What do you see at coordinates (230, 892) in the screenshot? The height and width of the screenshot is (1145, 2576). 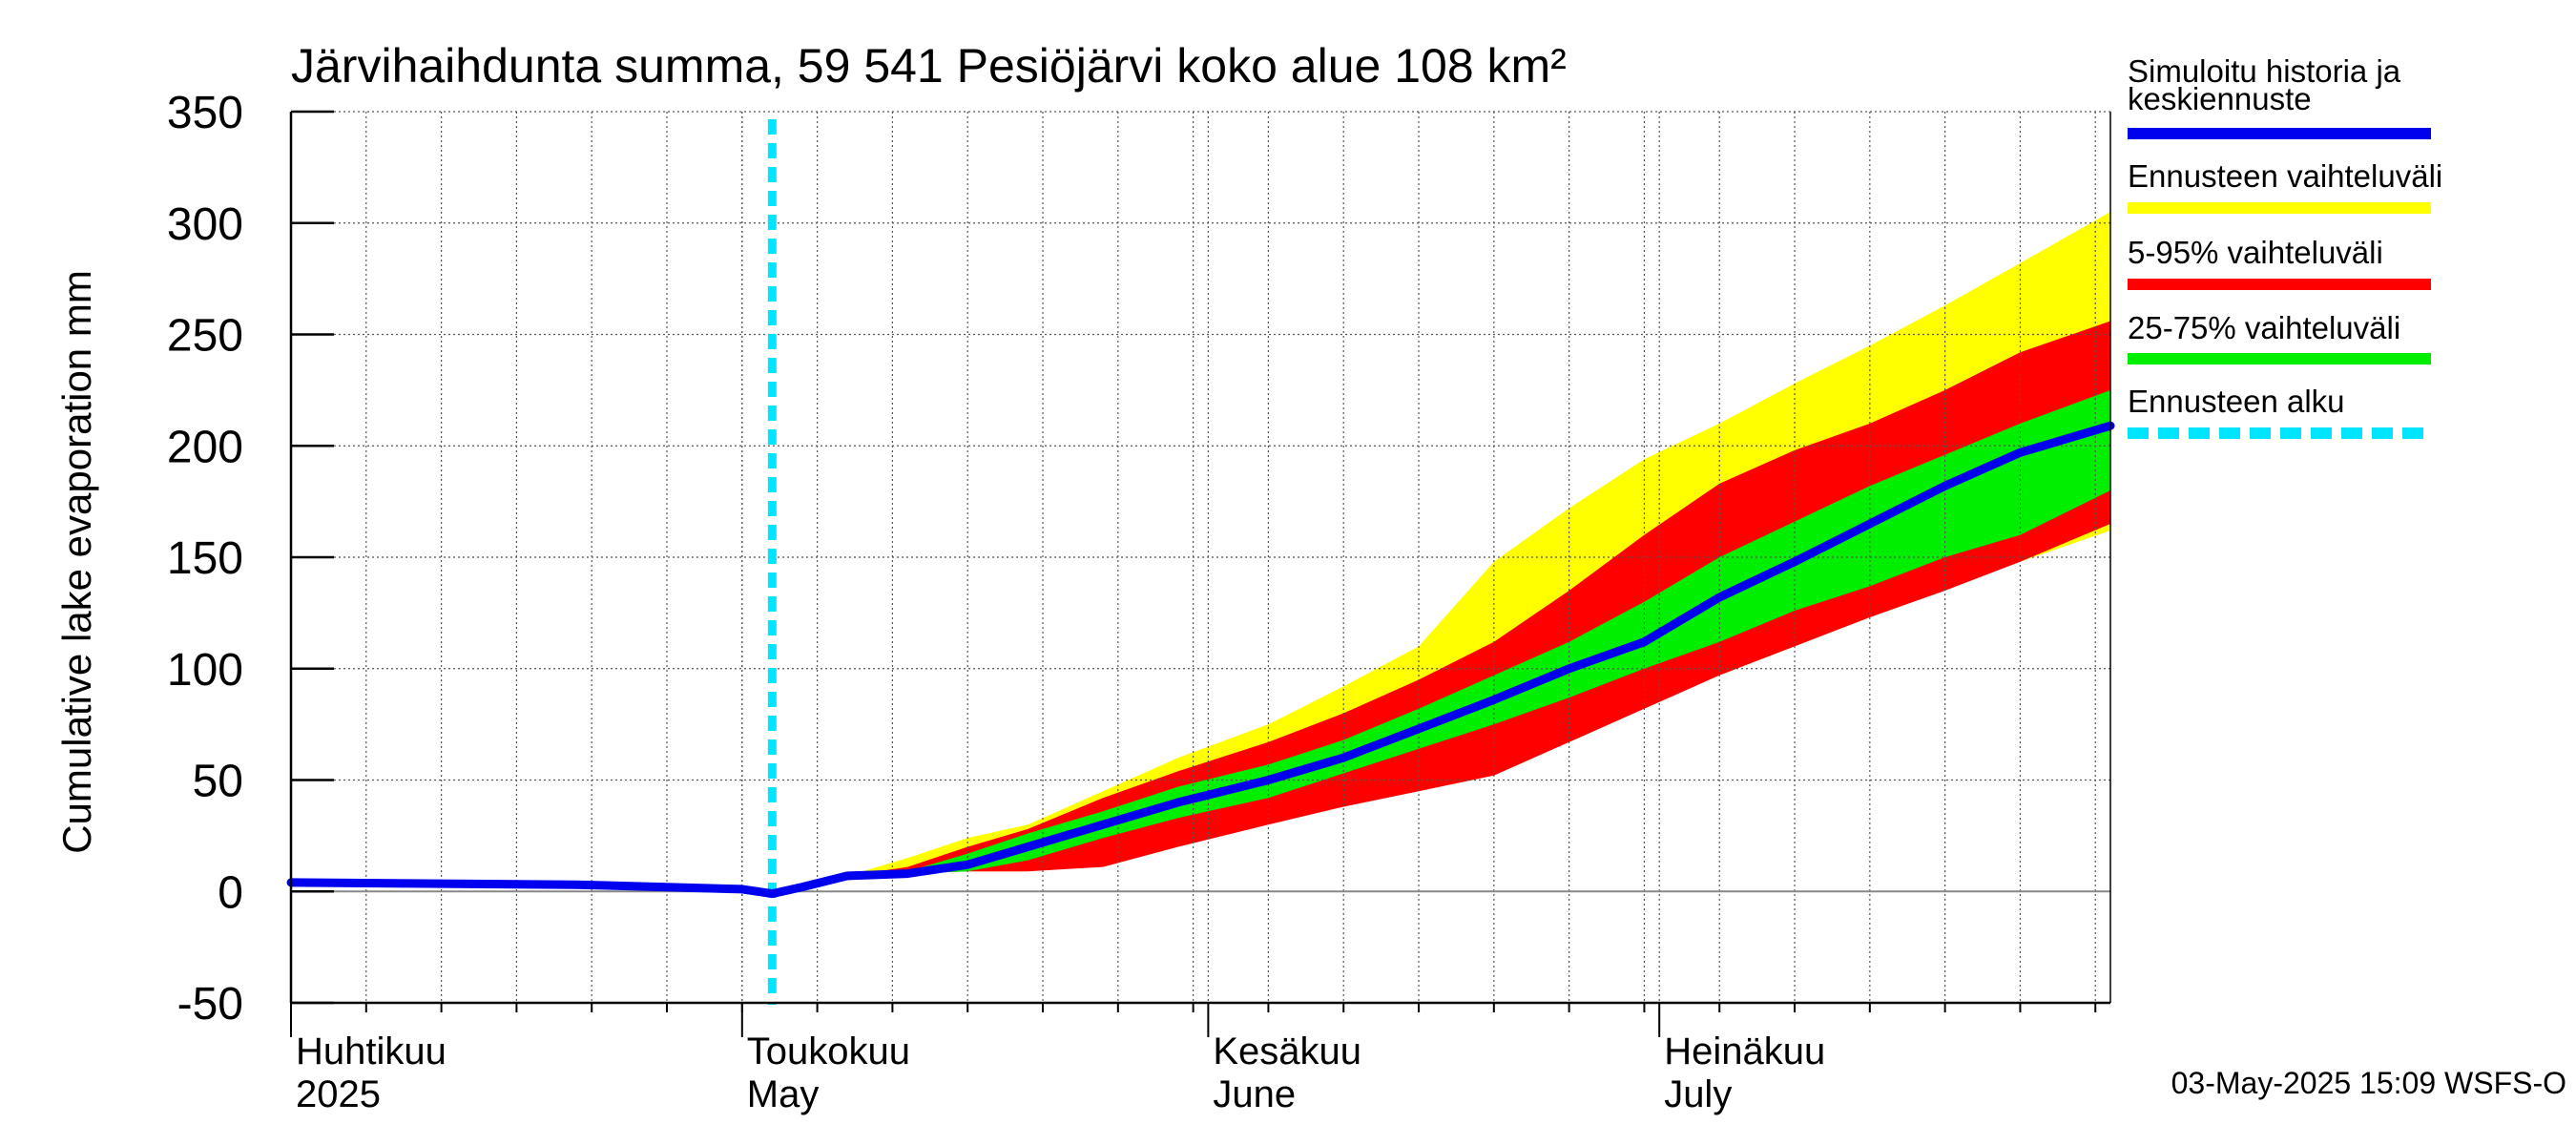 I see `y-tick-label: 0` at bounding box center [230, 892].